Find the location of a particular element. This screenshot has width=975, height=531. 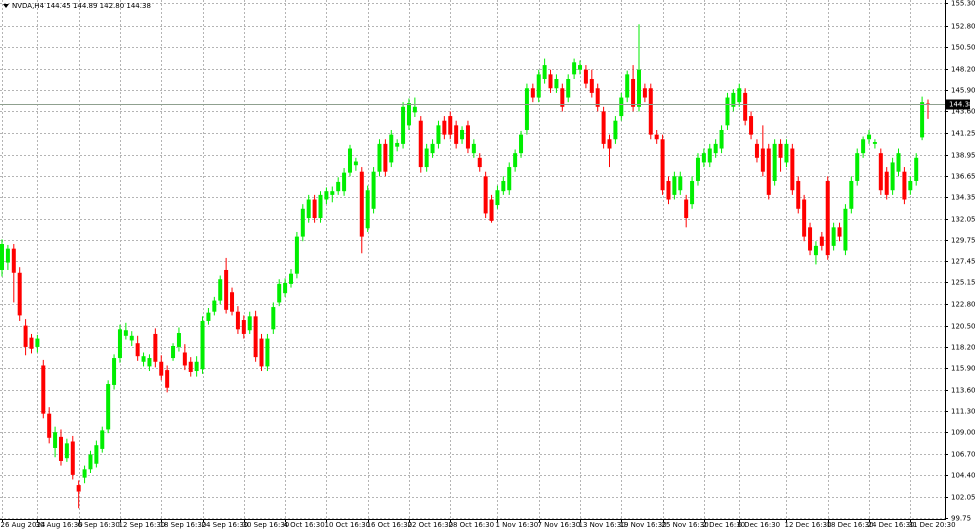

x-tick-label: 7 Nov 16:30 is located at coordinates (559, 525).